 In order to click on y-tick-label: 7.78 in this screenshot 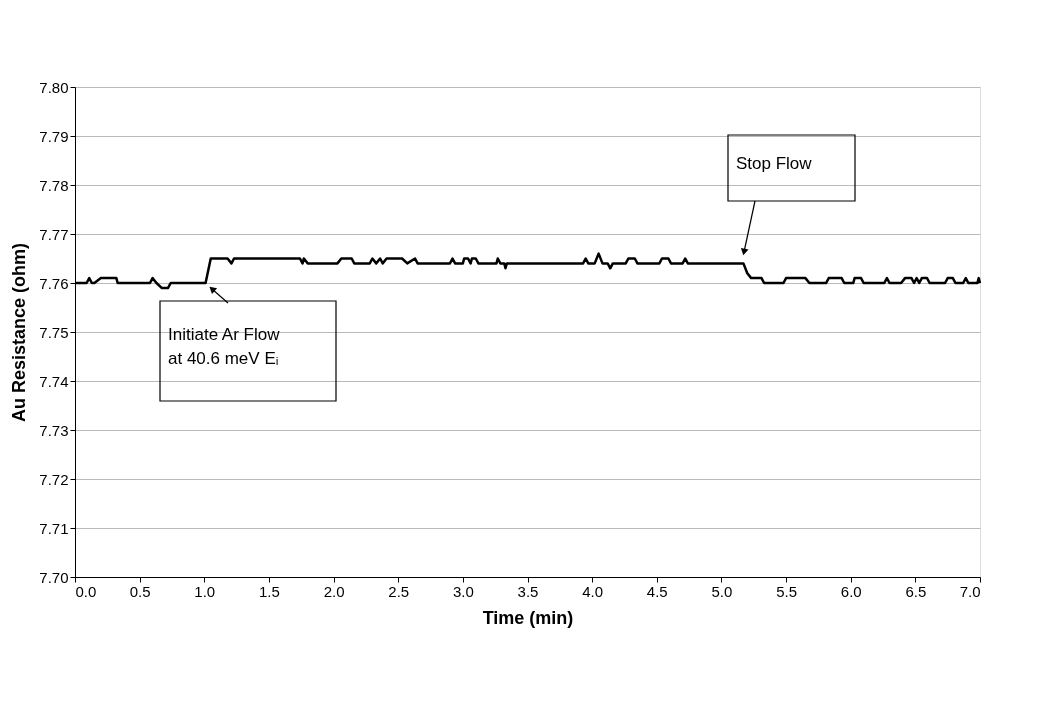, I will do `click(54, 185)`.